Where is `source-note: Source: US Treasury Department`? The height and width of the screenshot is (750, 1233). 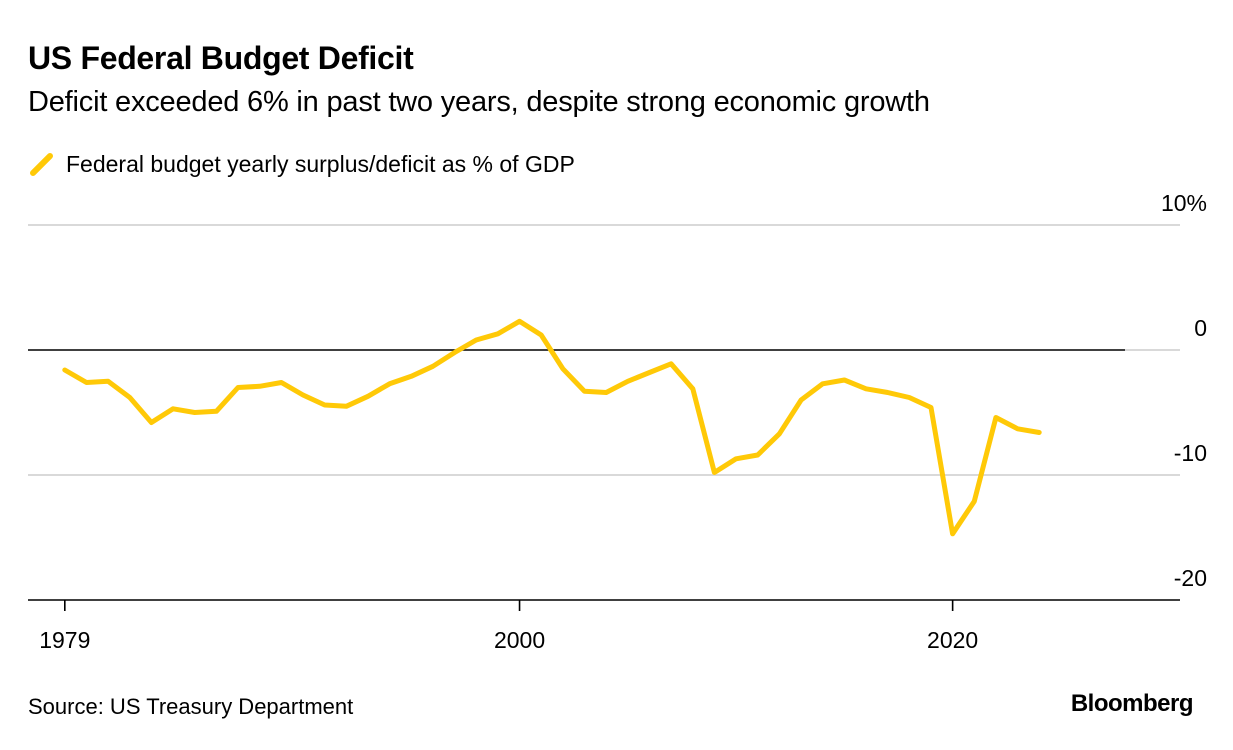 source-note: Source: US Treasury Department is located at coordinates (191, 706).